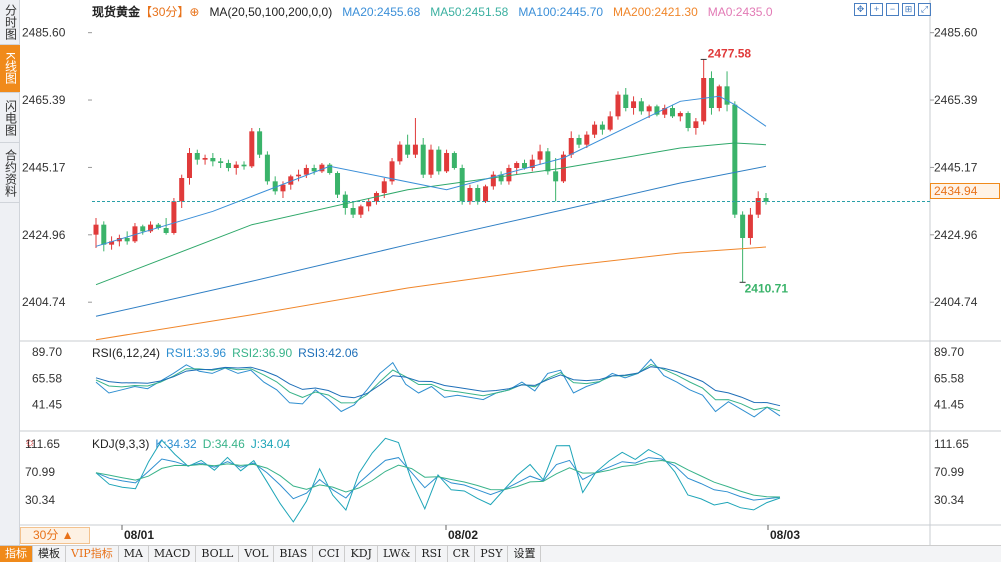 This screenshot has width=1001, height=562. What do you see at coordinates (40, 472) in the screenshot?
I see `kdj-axis-label-left: 70.99` at bounding box center [40, 472].